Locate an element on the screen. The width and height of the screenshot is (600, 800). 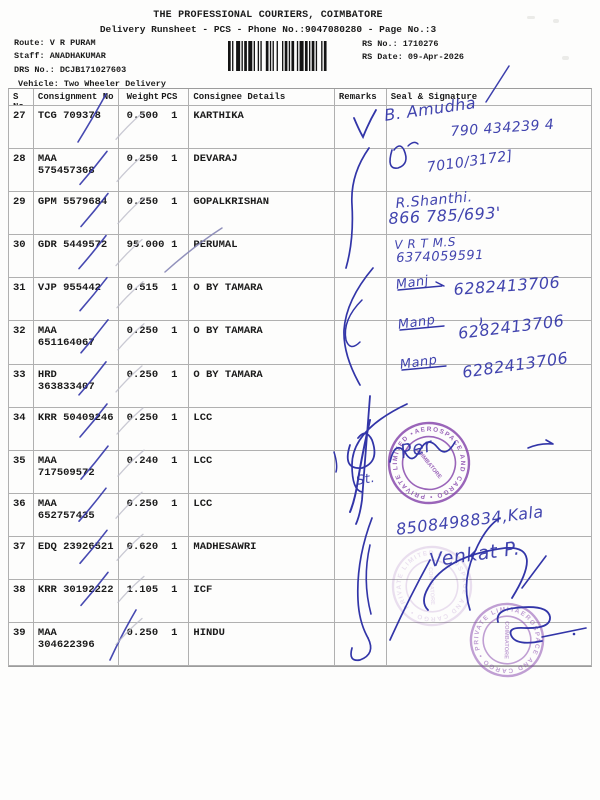
barcode is located at coordinates (277, 56).